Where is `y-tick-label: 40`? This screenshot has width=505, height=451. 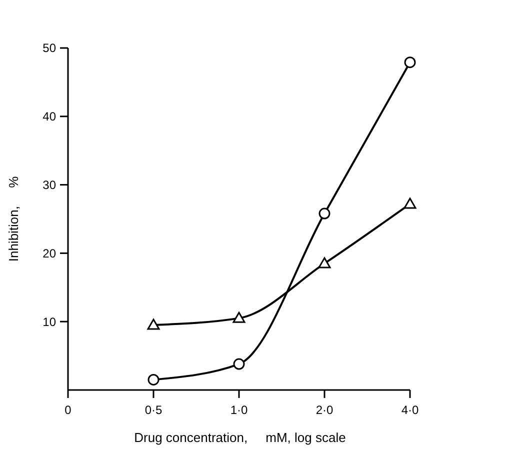
y-tick-label: 40 is located at coordinates (49, 117).